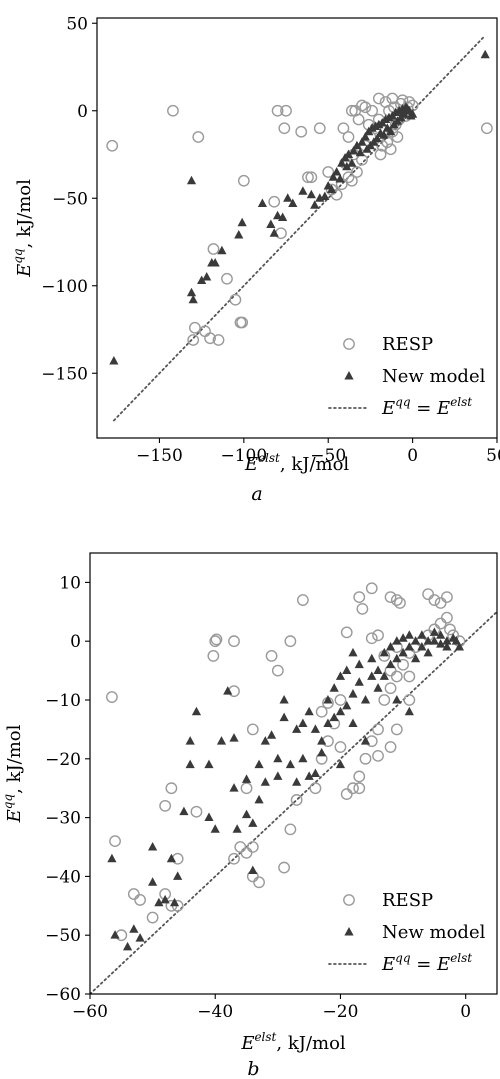 Image resolution: width=500 pixels, height=1079 pixels. I want to click on y-tick-label: −50, so click(63, 936).